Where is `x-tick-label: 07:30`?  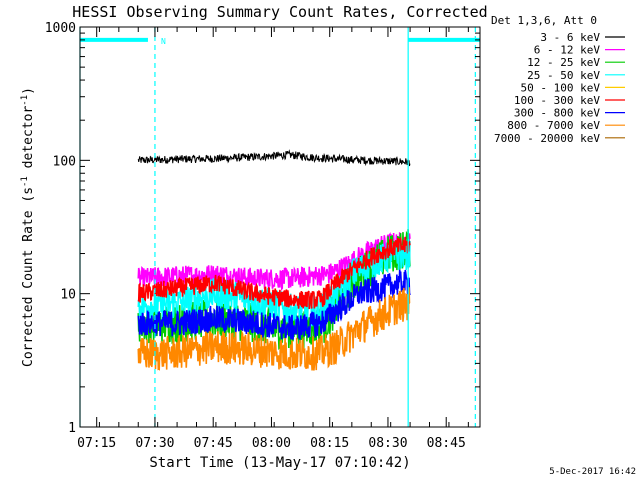
x-tick-label: 07:30 is located at coordinates (154, 443).